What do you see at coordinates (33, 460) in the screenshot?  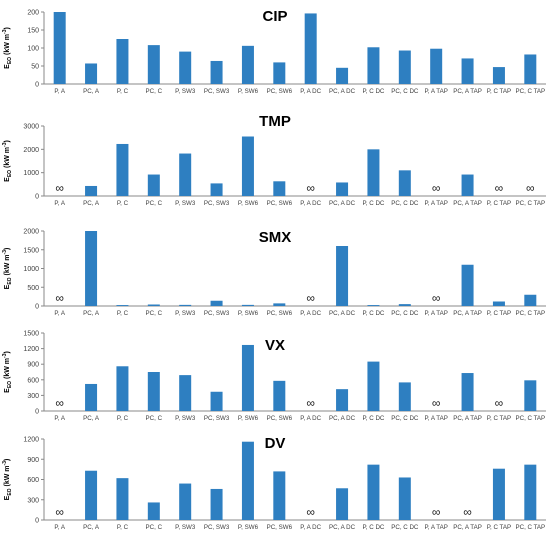 I see `y-tick-label: 900` at bounding box center [33, 460].